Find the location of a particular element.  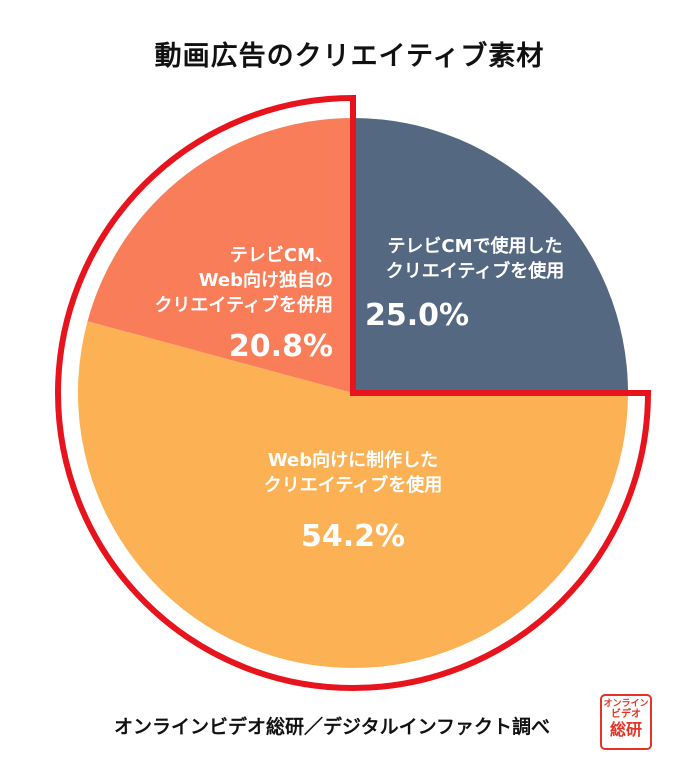

slice-tv-cm is located at coordinates (490, 255).